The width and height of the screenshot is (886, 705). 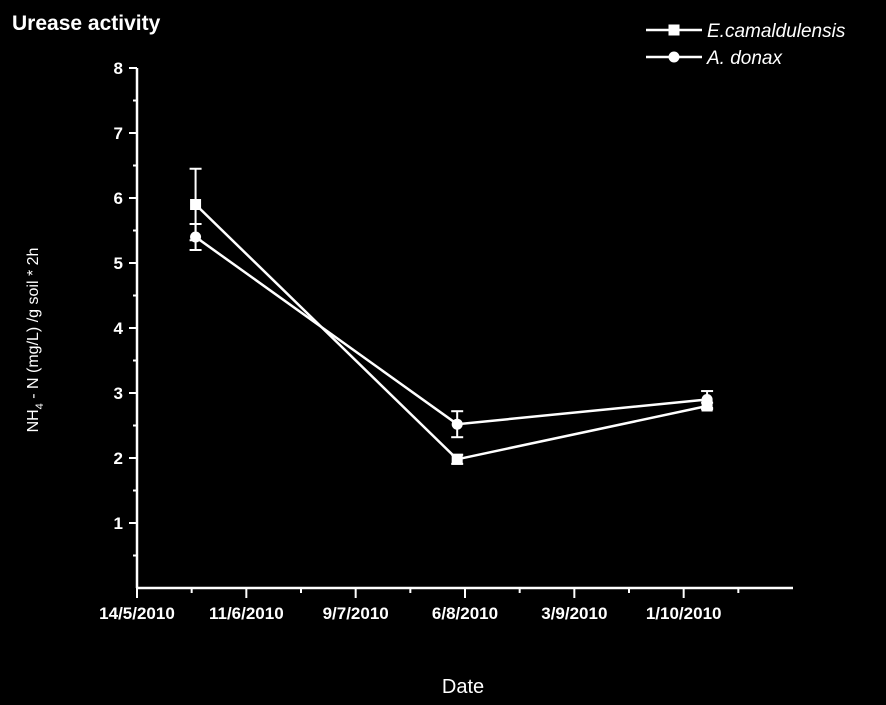 What do you see at coordinates (33, 420) in the screenshot?
I see `y-axis-title-prefix: NH` at bounding box center [33, 420].